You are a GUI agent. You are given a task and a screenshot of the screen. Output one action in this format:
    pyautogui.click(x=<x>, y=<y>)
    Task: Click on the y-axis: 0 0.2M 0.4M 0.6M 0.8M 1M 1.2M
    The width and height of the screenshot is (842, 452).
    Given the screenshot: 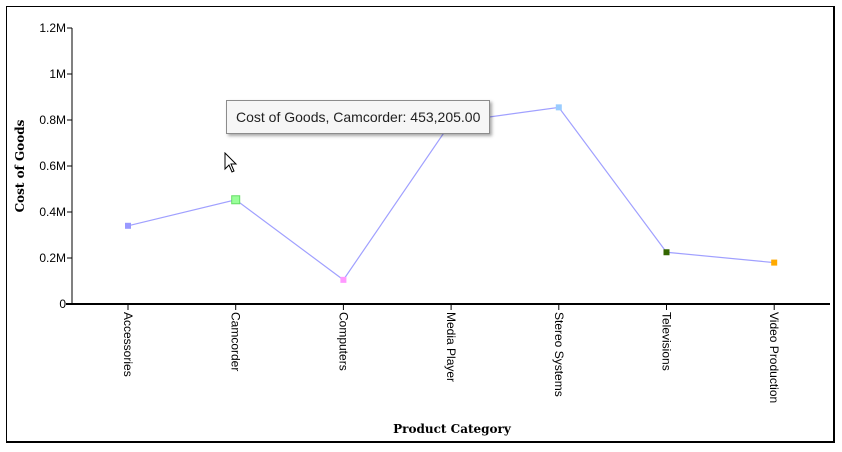 What is the action you would take?
    pyautogui.click(x=56, y=166)
    